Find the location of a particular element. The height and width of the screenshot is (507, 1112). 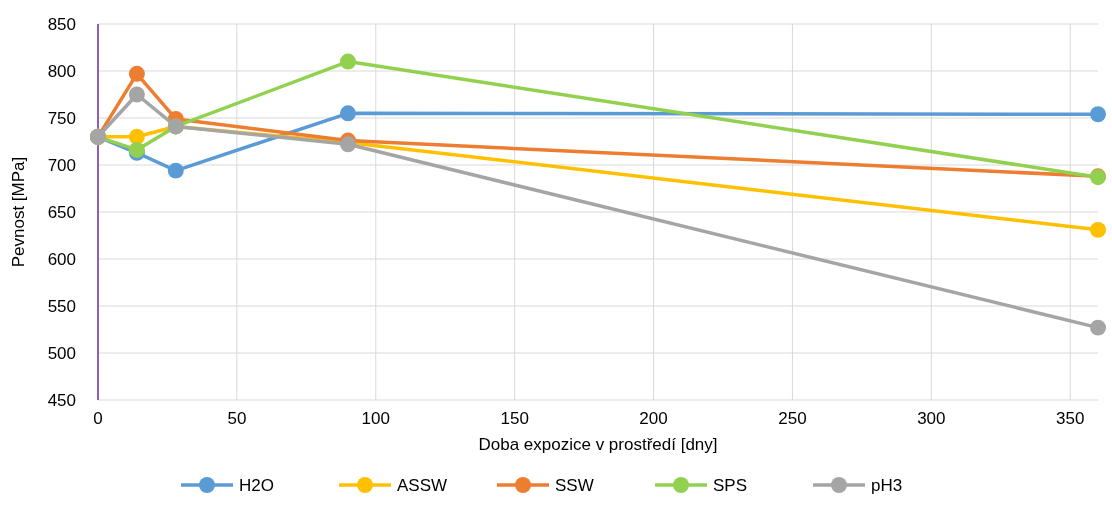

y-tick-label: 850 is located at coordinates (61, 24).